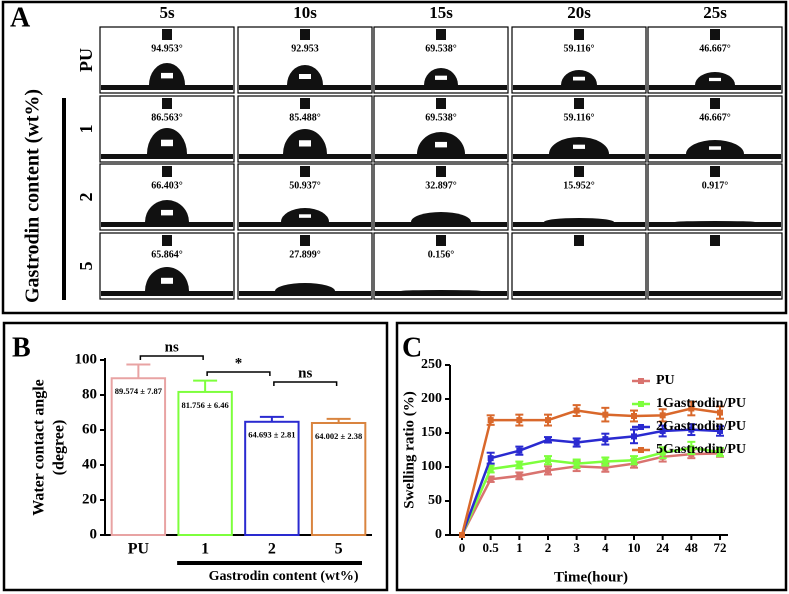  Describe the element at coordinates (94, 534) in the screenshot. I see `y-tick-label: 0` at that location.